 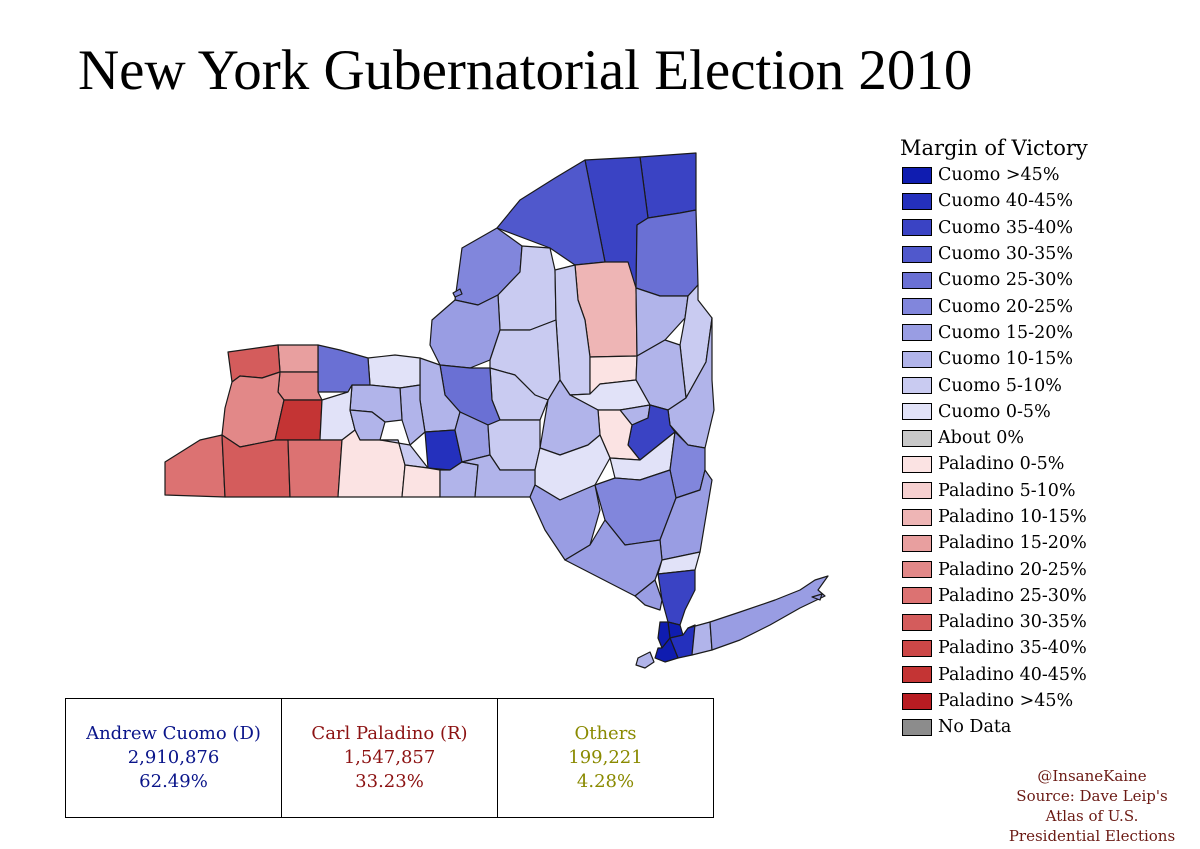 What do you see at coordinates (551, 212) in the screenshot?
I see `county-st-lawrence` at bounding box center [551, 212].